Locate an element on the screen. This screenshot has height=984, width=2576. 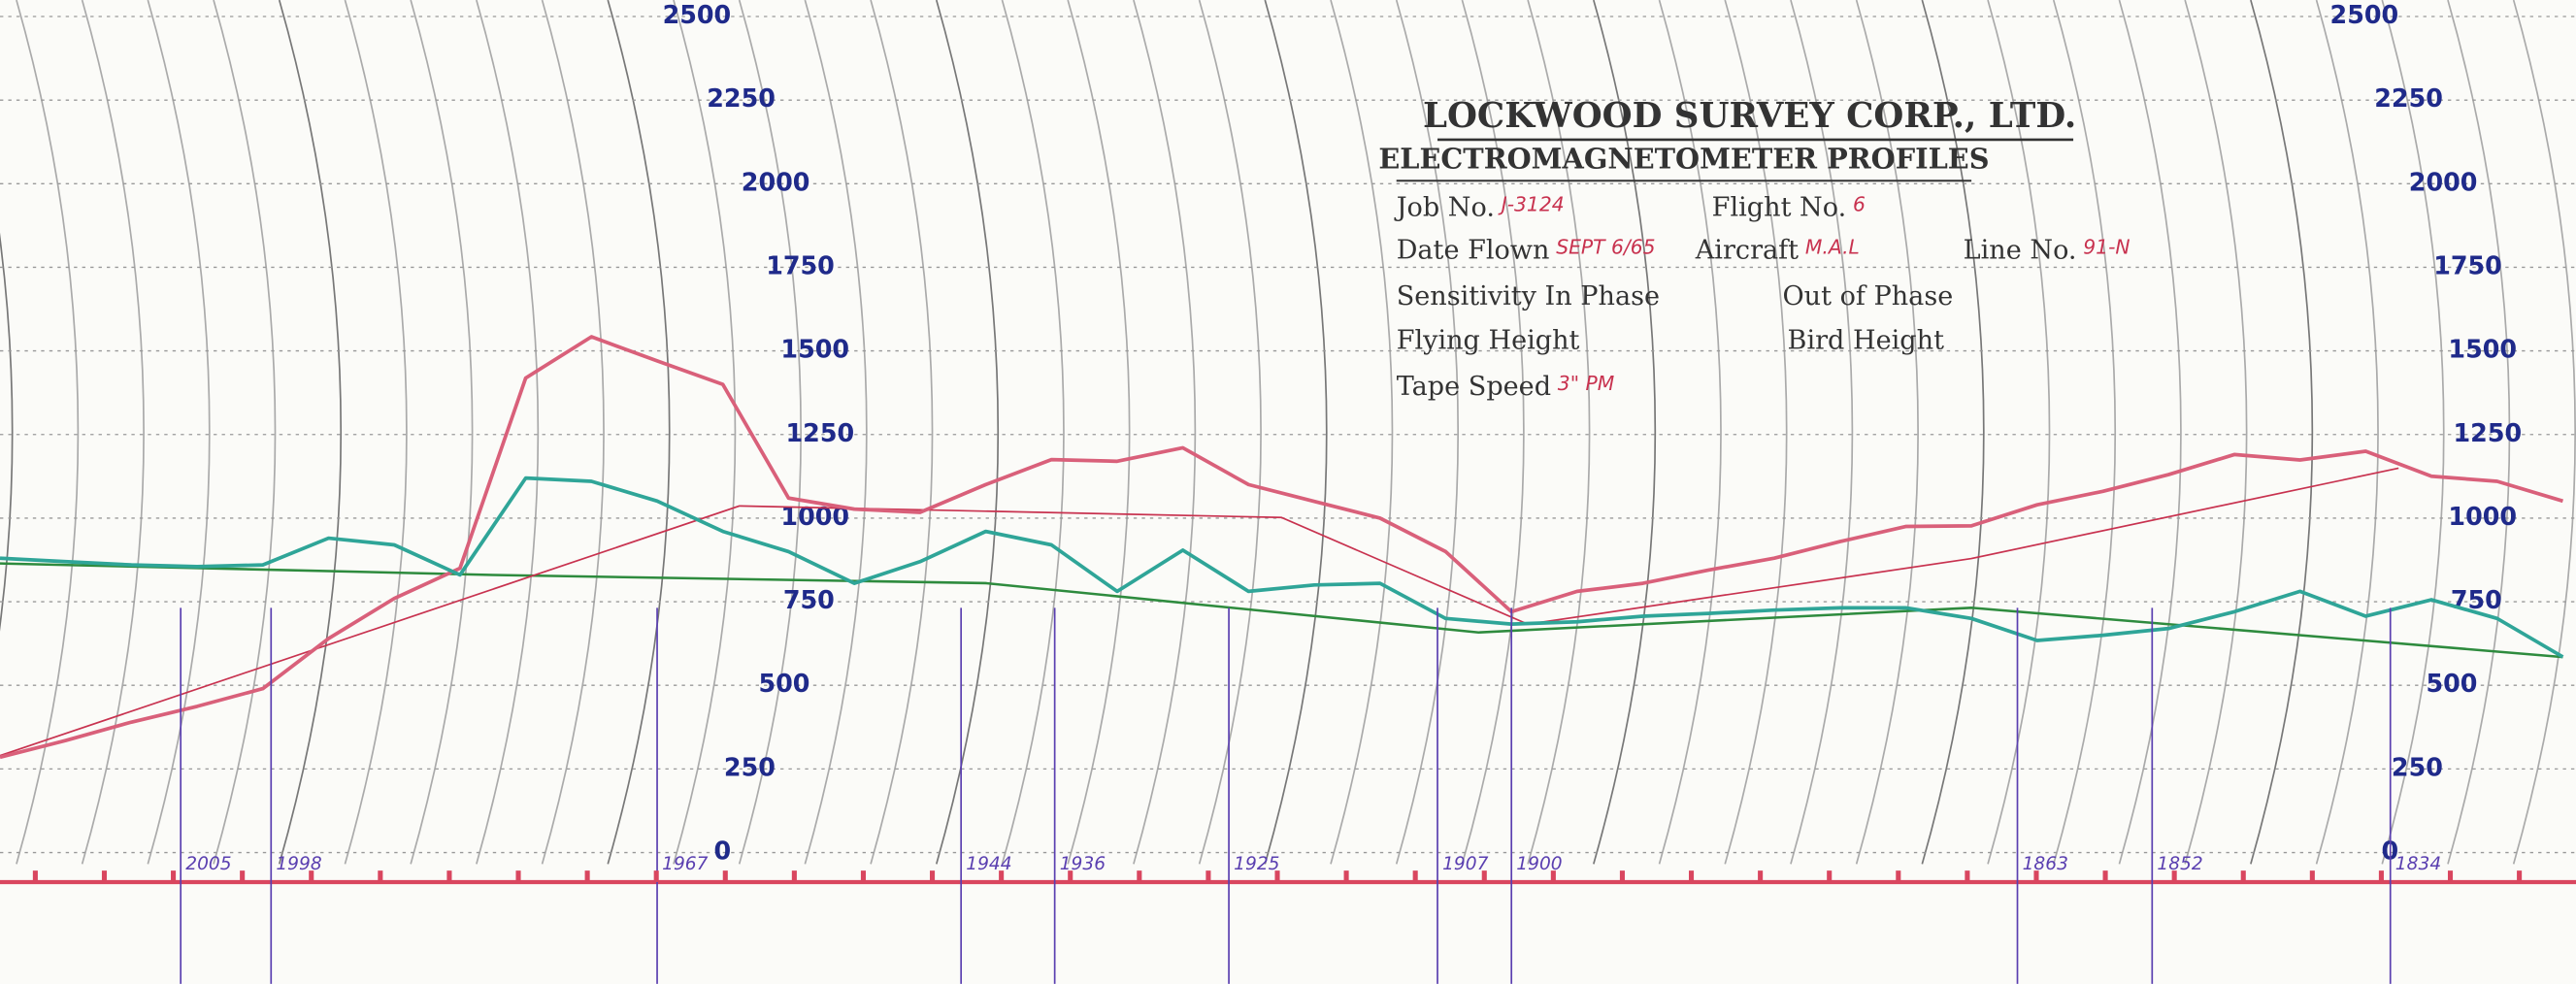
fiducial-label: 1998 is located at coordinates (299, 864).